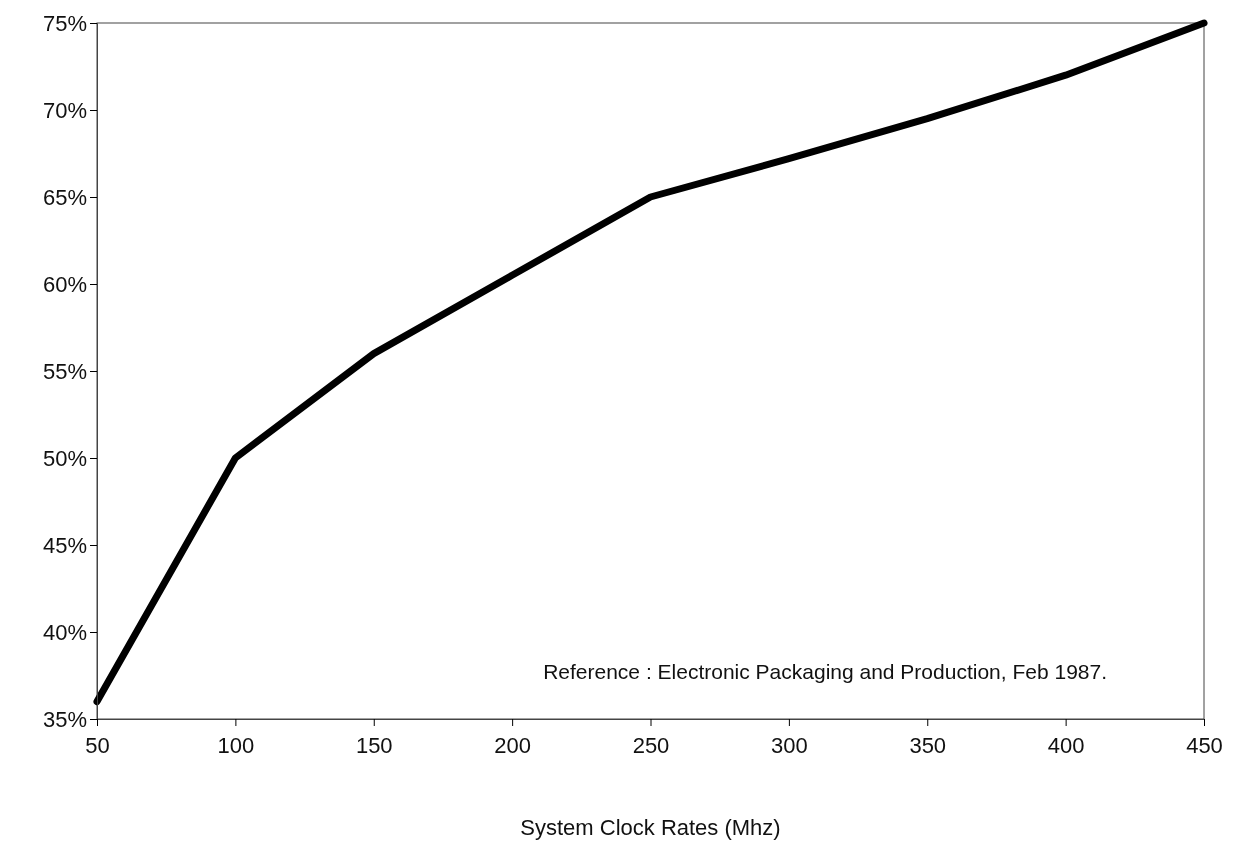  Describe the element at coordinates (64, 458) in the screenshot. I see `y-tick-label: 50%` at that location.